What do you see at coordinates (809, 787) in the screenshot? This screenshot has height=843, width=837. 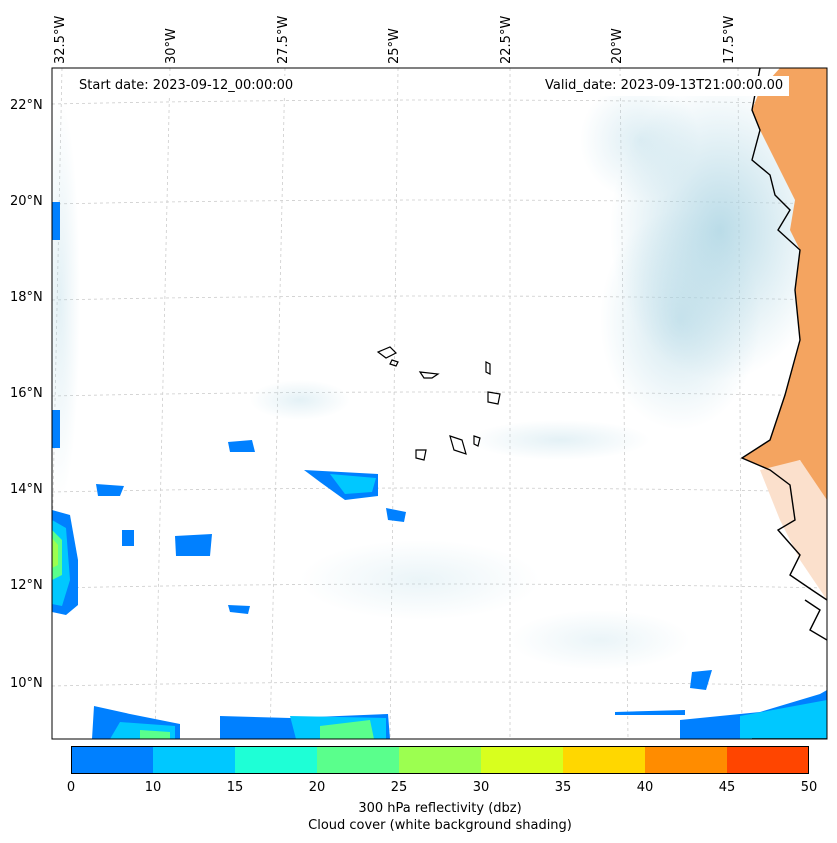 I see `colorbar-tick-label: 50` at bounding box center [809, 787].